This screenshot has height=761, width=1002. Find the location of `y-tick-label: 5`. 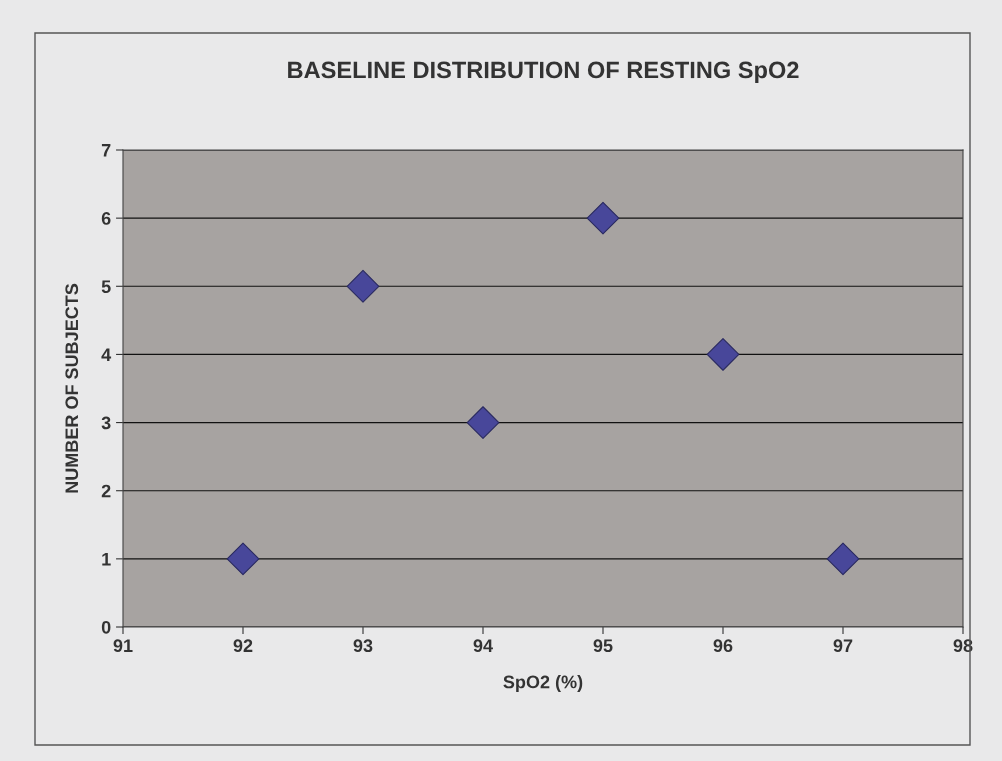

y-tick-label: 5 is located at coordinates (106, 287).